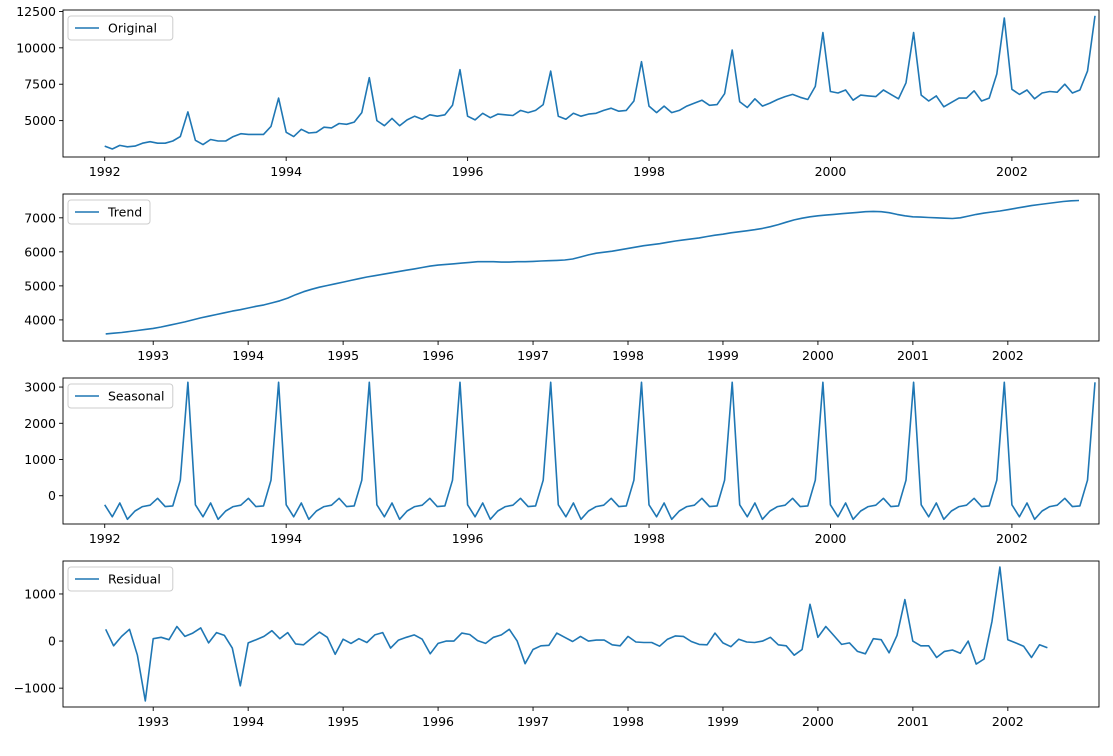 The height and width of the screenshot is (756, 1113). What do you see at coordinates (35, 688) in the screenshot?
I see `residual-y-tick-label: −1000` at bounding box center [35, 688].